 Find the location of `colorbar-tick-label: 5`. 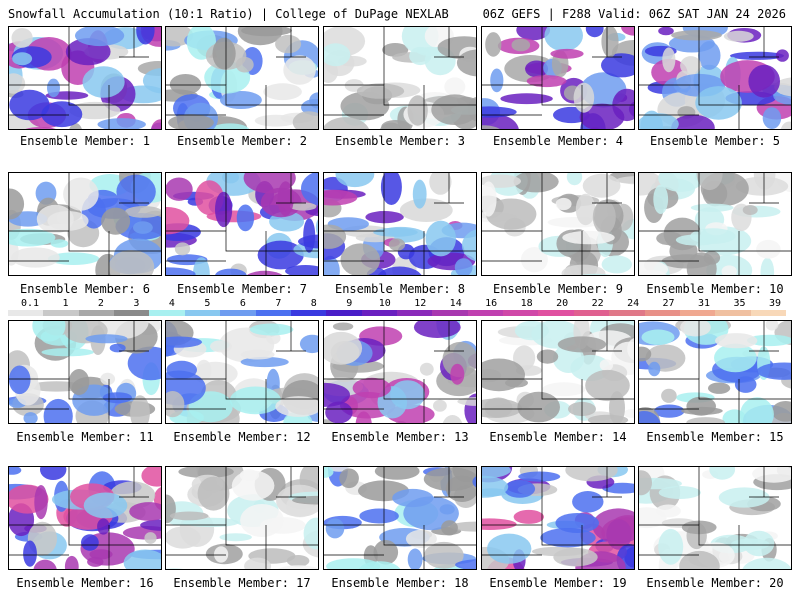

colorbar-tick-label: 5 is located at coordinates (207, 303).